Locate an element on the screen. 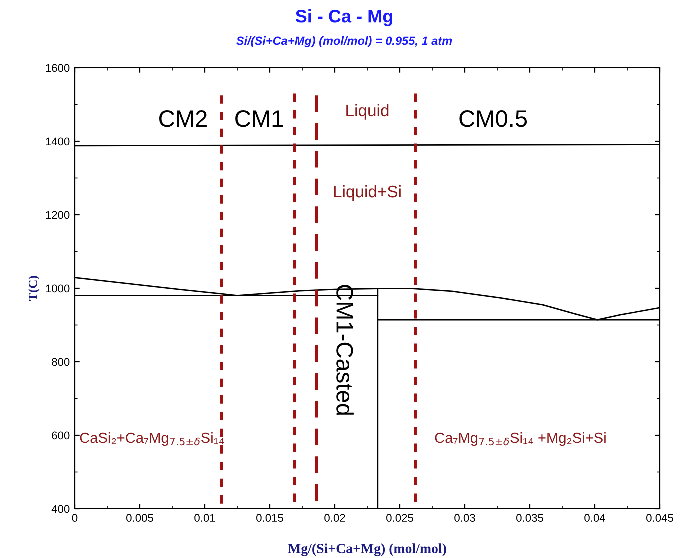 This screenshot has height=558, width=689. annotation: CM1 is located at coordinates (260, 119).